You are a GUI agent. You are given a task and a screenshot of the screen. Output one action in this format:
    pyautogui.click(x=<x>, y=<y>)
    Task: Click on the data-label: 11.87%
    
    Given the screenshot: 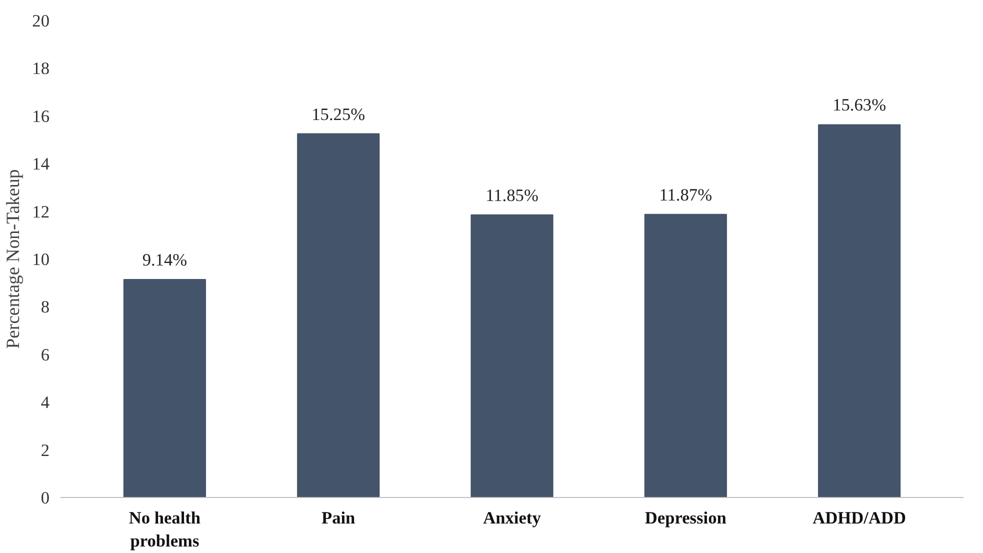 What is the action you would take?
    pyautogui.click(x=685, y=194)
    